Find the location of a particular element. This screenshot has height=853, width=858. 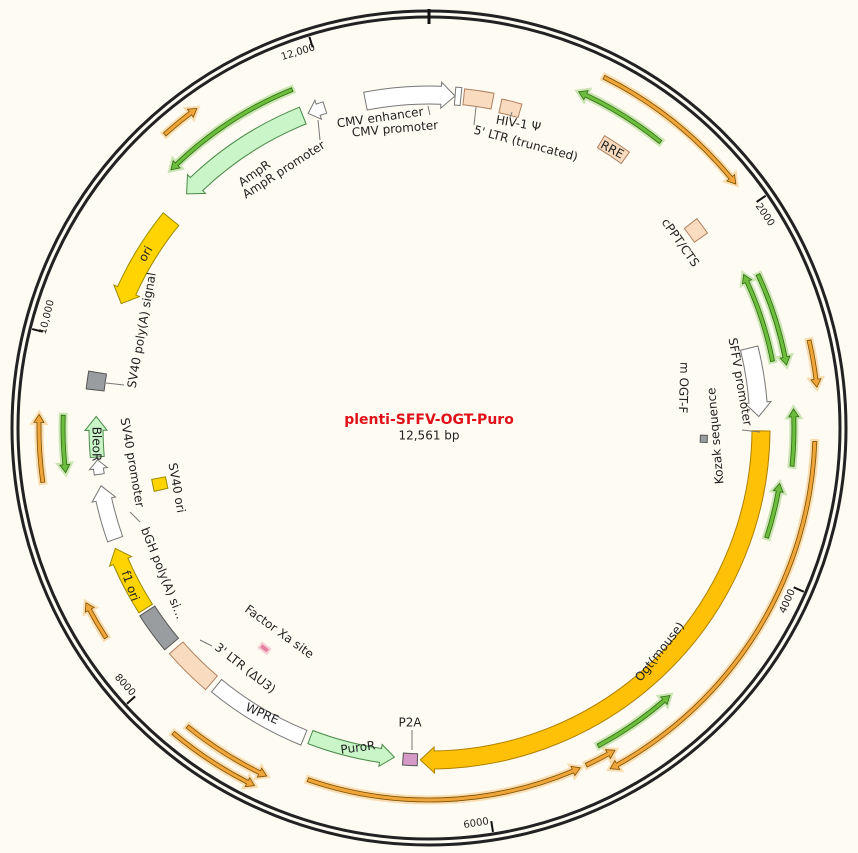

feature-label: P2A is located at coordinates (410, 723).